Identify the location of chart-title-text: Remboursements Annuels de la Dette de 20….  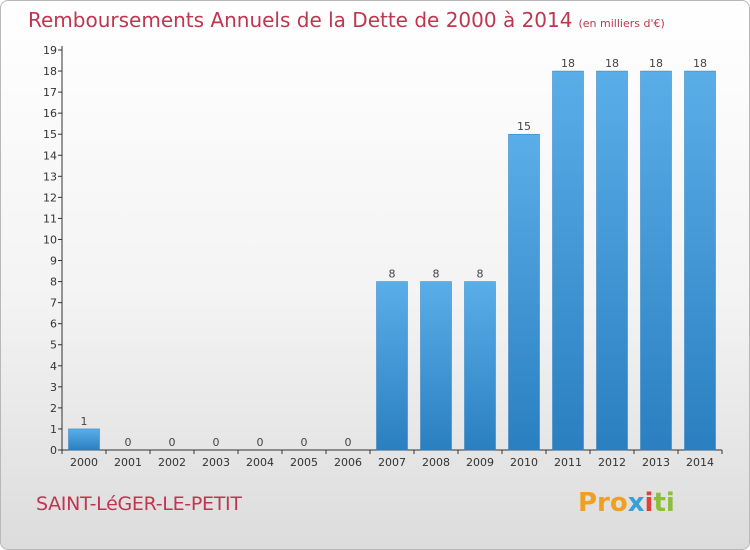
(300, 20).